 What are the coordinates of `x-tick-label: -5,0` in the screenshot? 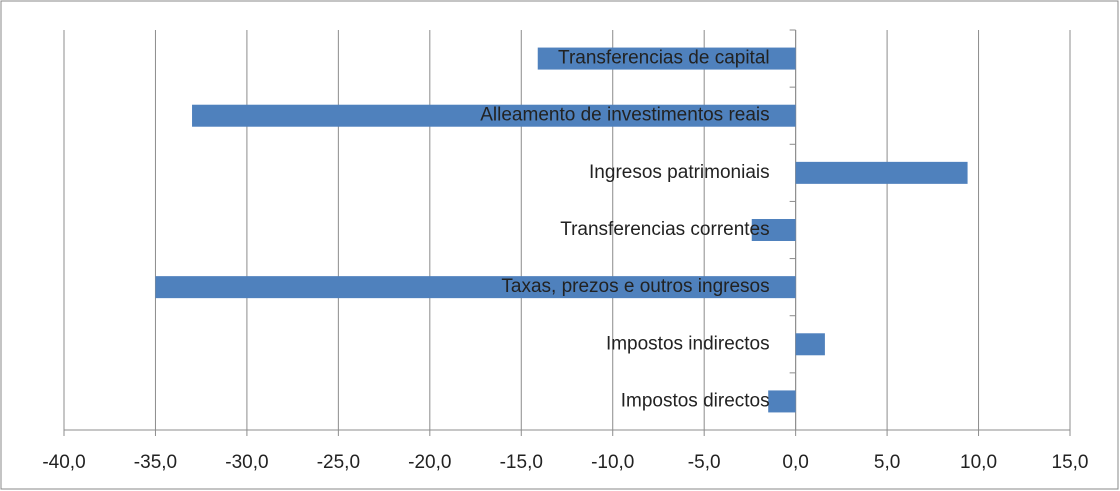 It's located at (704, 462).